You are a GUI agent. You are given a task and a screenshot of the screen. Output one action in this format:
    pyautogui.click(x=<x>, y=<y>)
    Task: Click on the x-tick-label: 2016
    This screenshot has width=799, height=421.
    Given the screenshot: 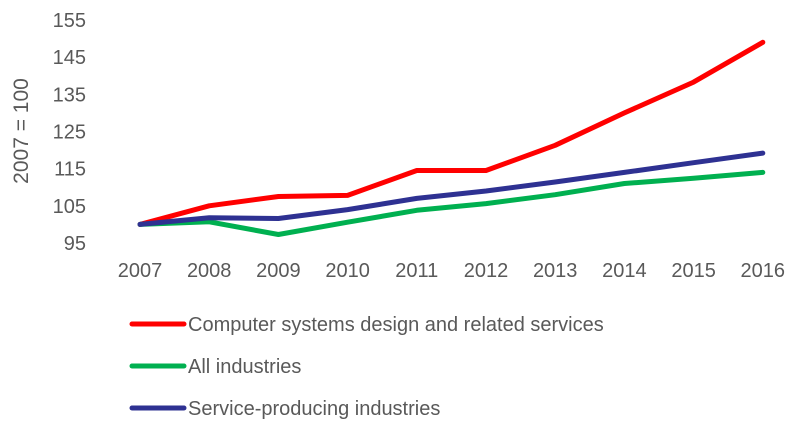 What is the action you would take?
    pyautogui.click(x=763, y=271)
    